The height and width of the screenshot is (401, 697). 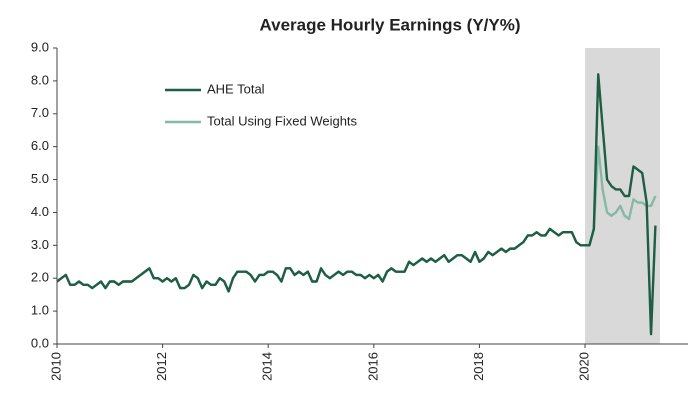 I want to click on y-tick-label: 3.0, so click(x=40, y=244).